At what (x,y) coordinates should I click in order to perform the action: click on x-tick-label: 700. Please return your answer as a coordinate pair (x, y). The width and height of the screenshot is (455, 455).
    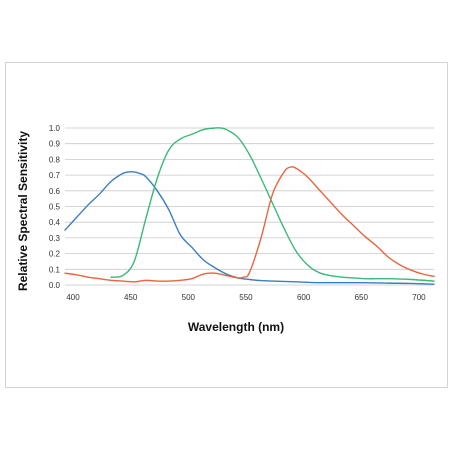
    Looking at the image, I should click on (419, 297).